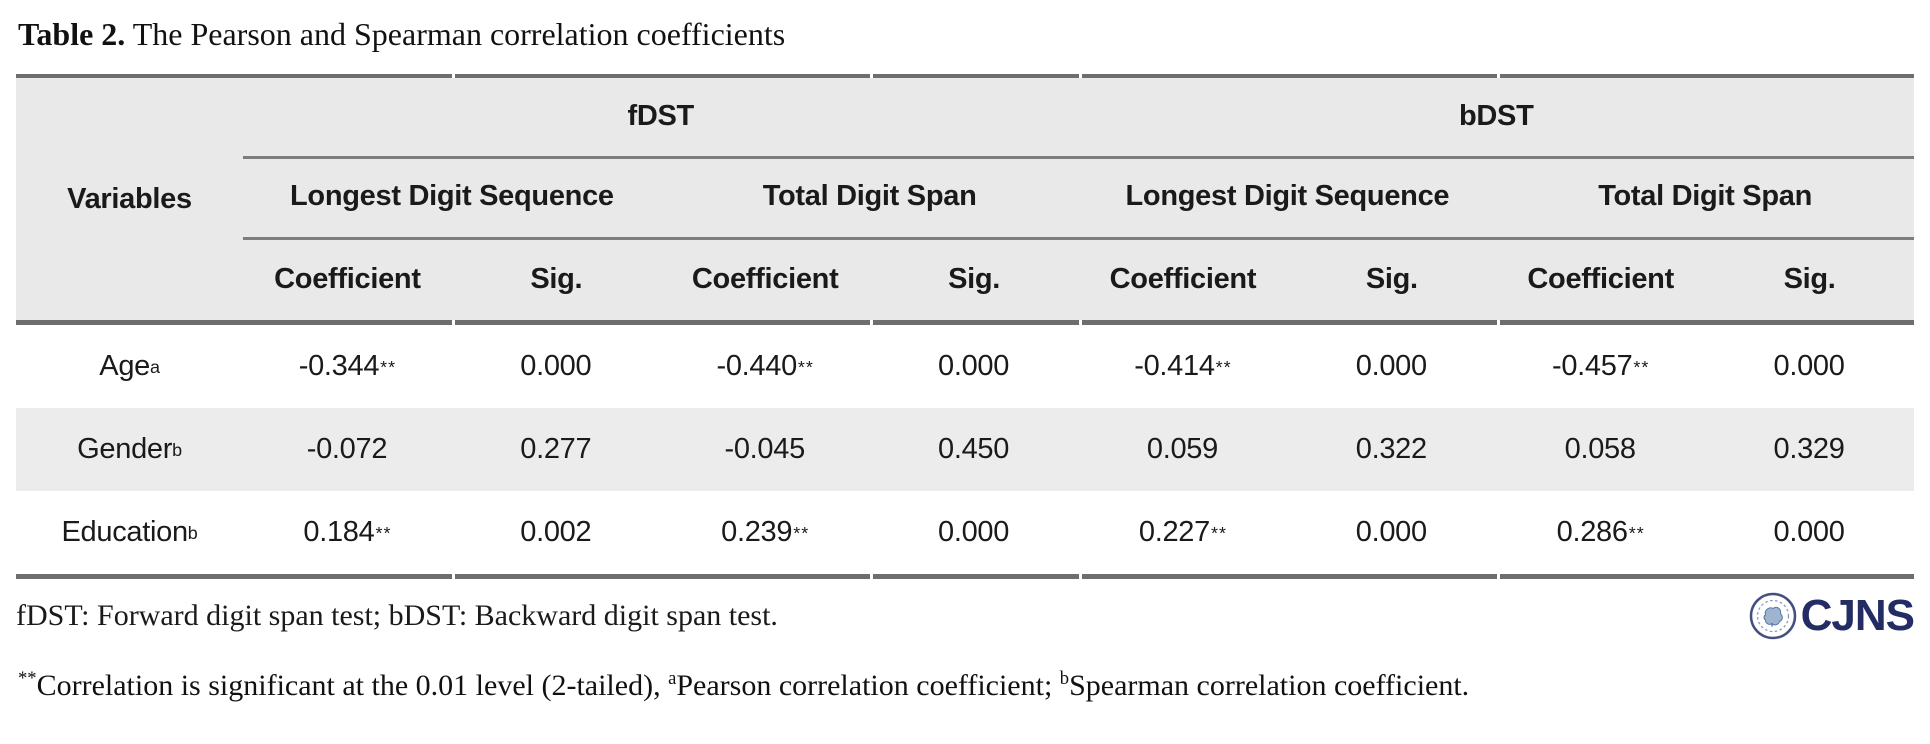 The image size is (1930, 744). Describe the element at coordinates (1269, 685) in the screenshot. I see `footnote-b-text: Spearman correlation coefficient.` at that location.